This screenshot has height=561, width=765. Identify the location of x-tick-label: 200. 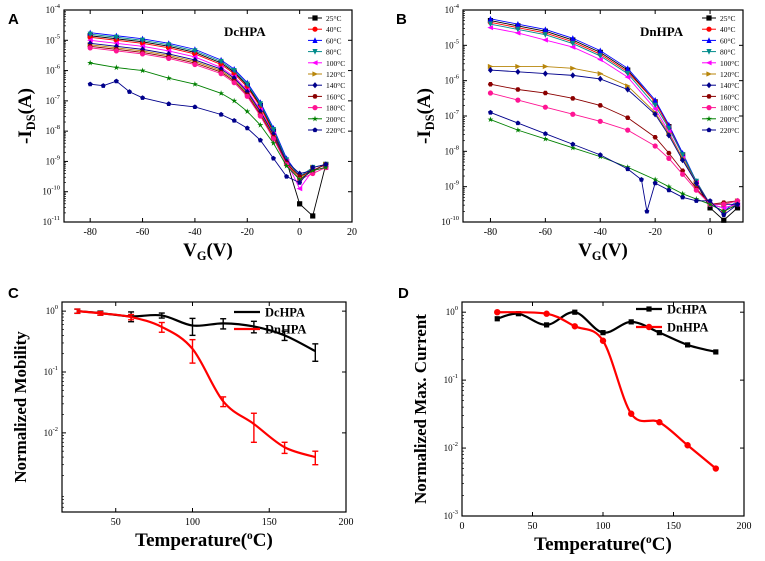
(744, 526).